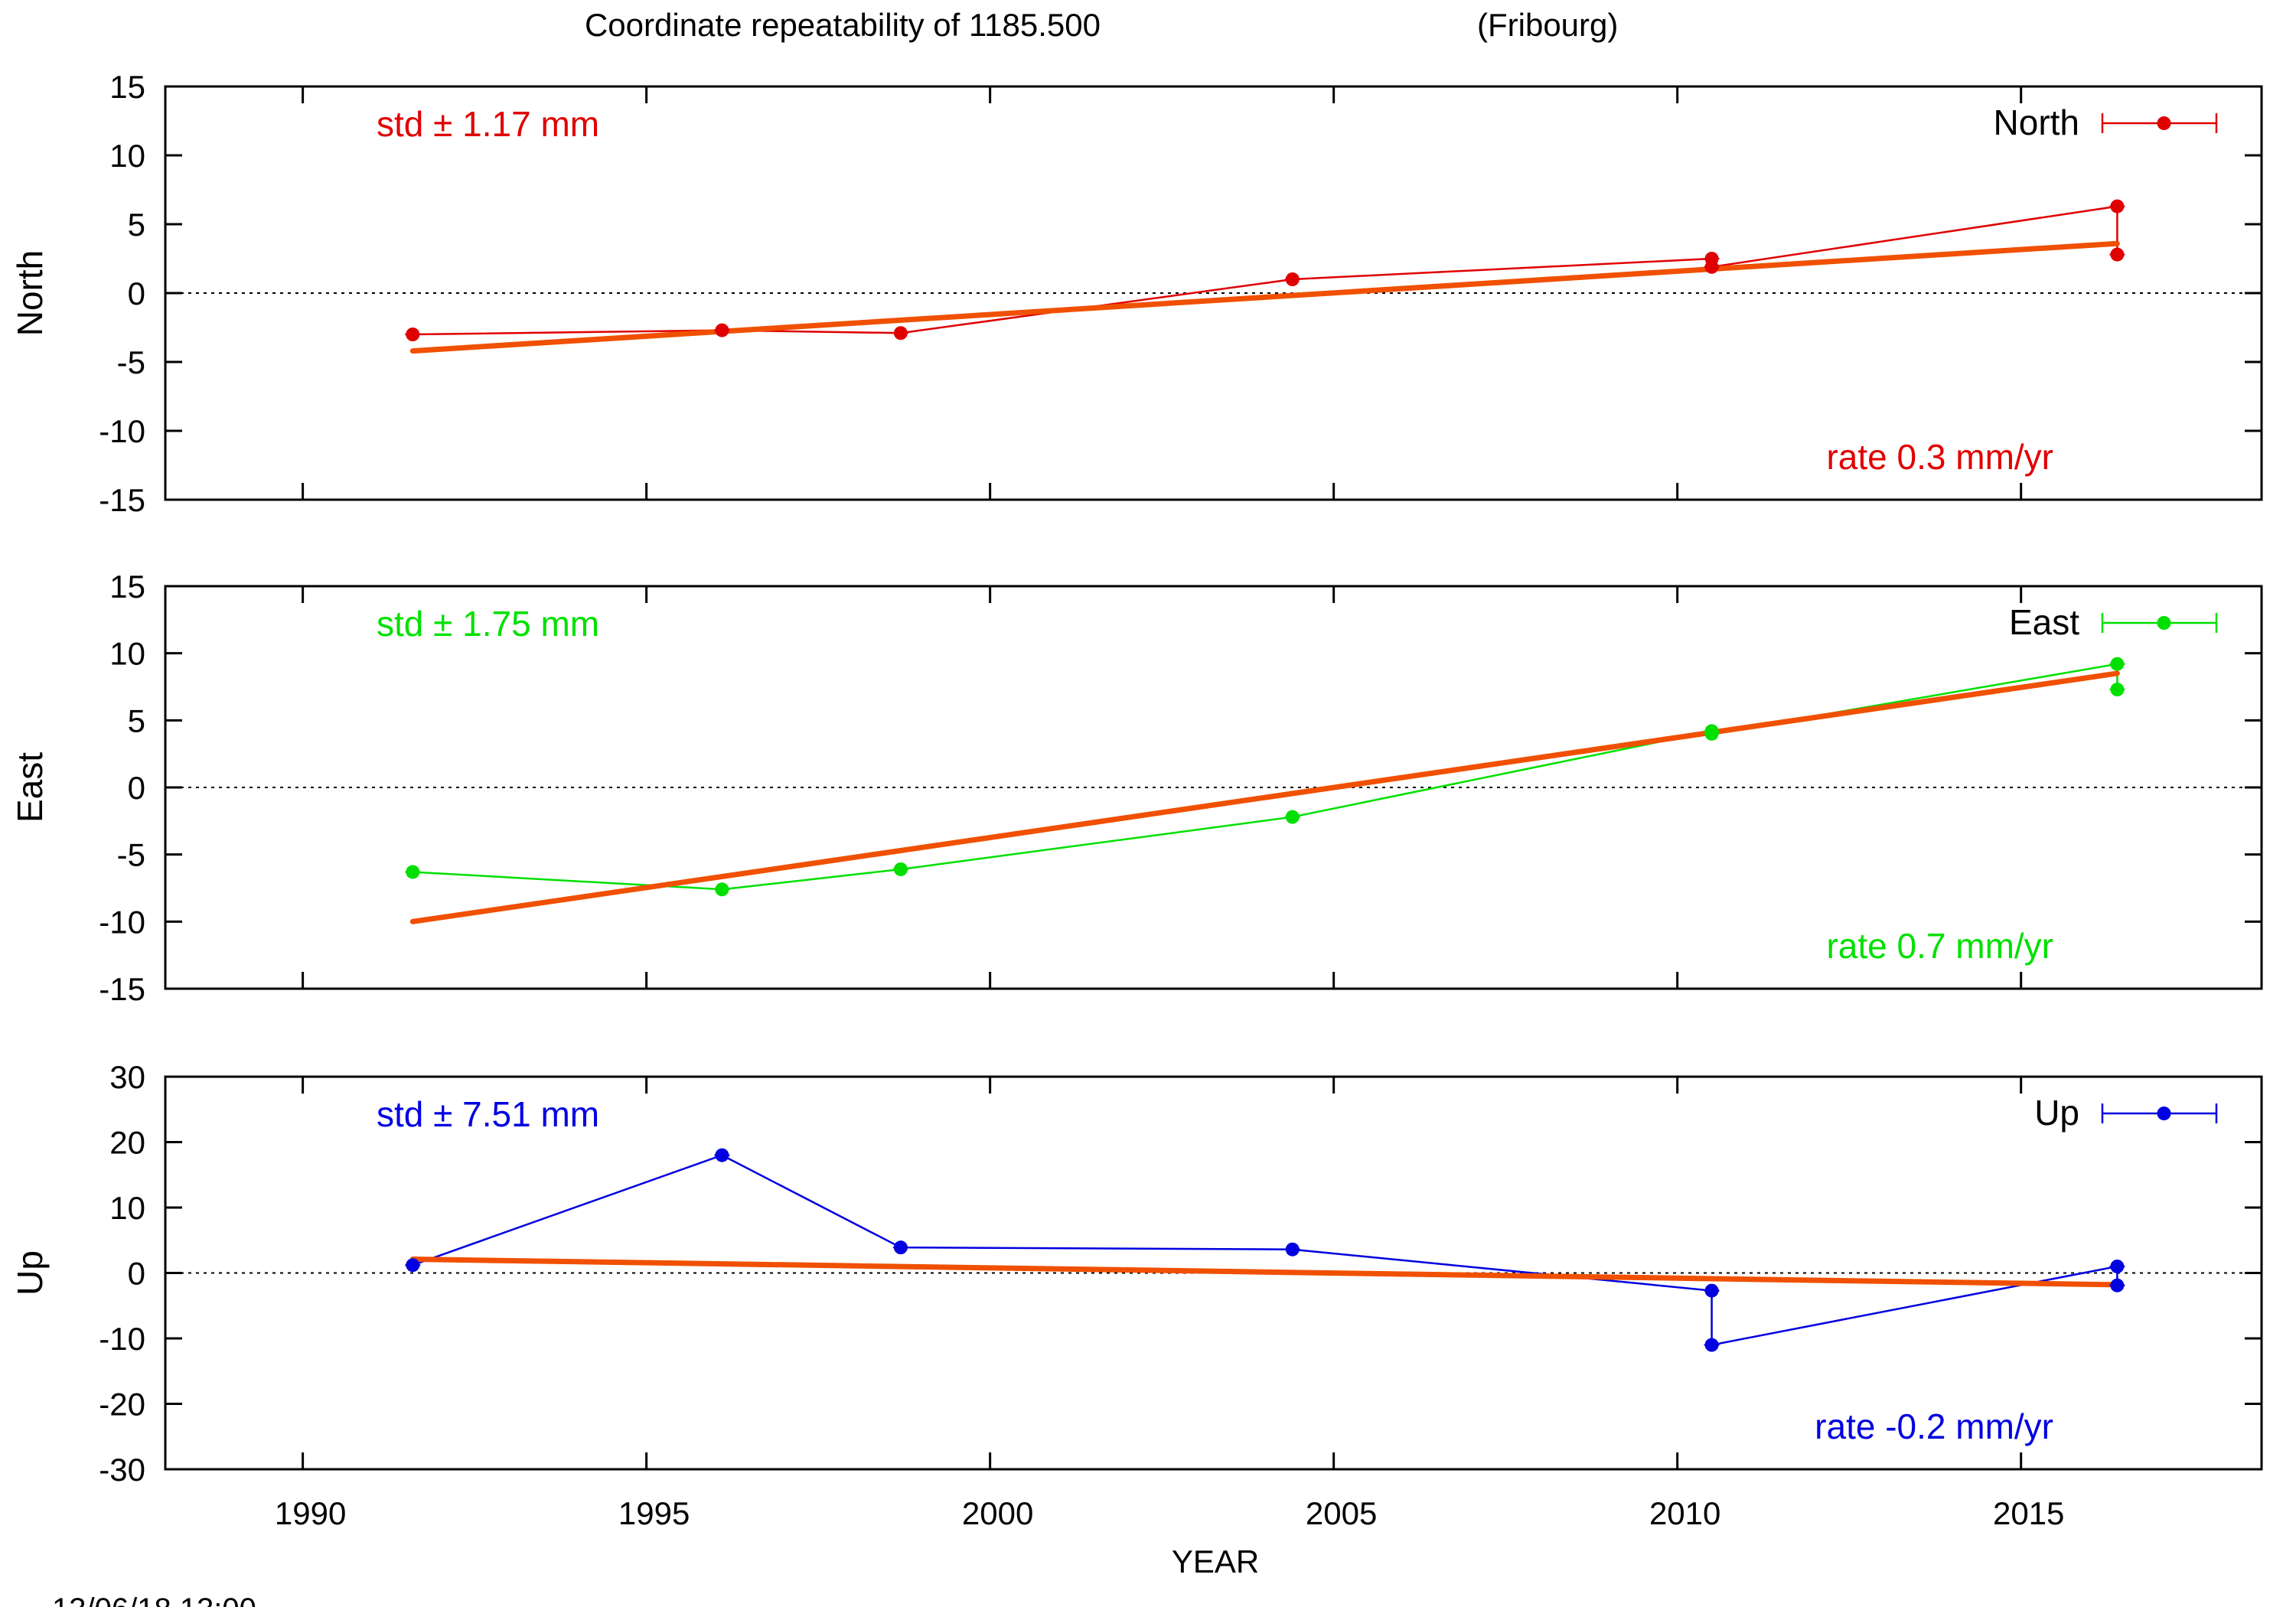 Image resolution: width=2296 pixels, height=1607 pixels. Describe the element at coordinates (488, 124) in the screenshot. I see `std-label: std ± 1.17 mm` at that location.